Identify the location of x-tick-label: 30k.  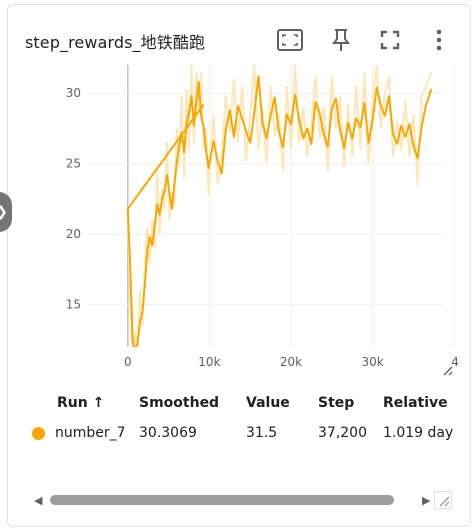
(373, 362).